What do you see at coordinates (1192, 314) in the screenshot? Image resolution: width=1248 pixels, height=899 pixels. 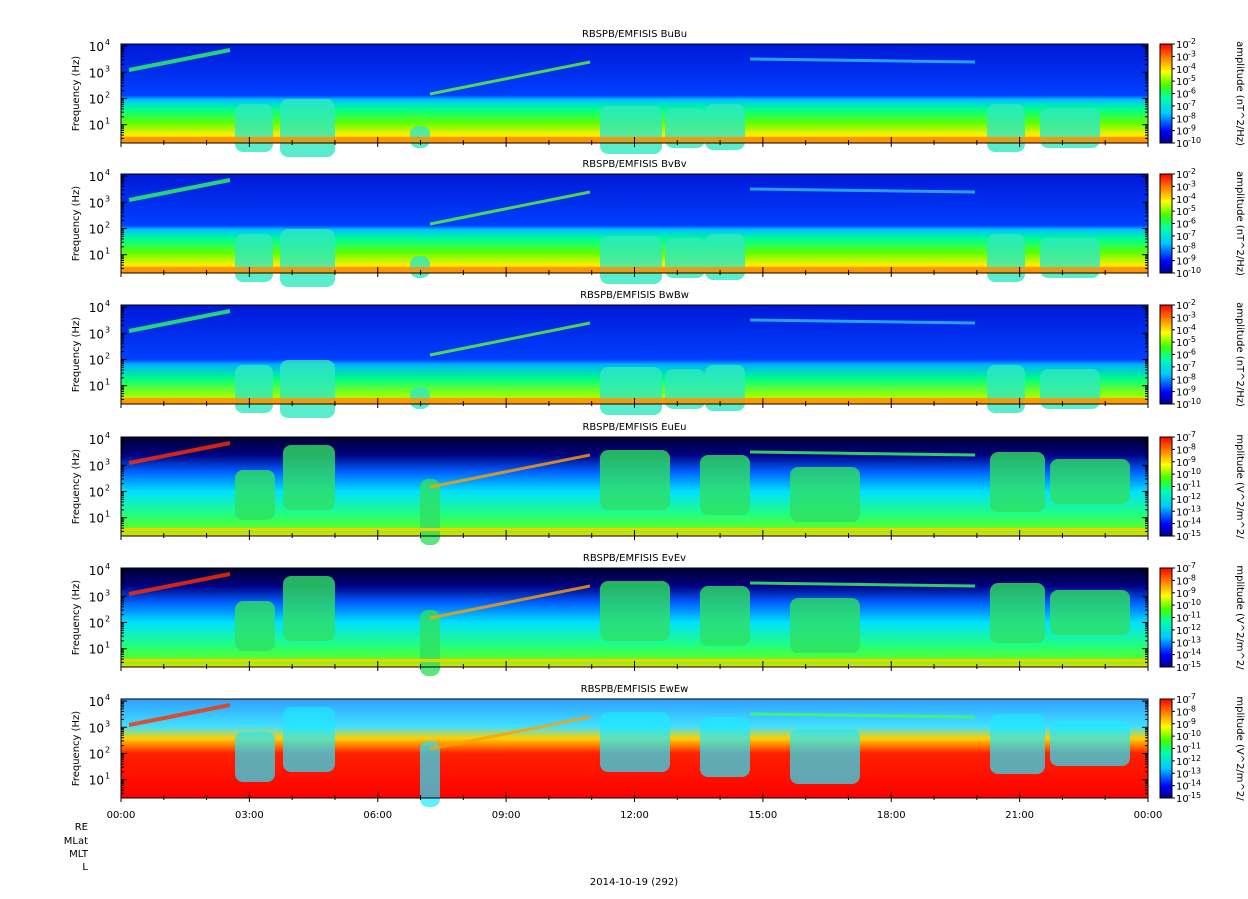 I see `colorbar-tick-exponent: -3` at bounding box center [1192, 314].